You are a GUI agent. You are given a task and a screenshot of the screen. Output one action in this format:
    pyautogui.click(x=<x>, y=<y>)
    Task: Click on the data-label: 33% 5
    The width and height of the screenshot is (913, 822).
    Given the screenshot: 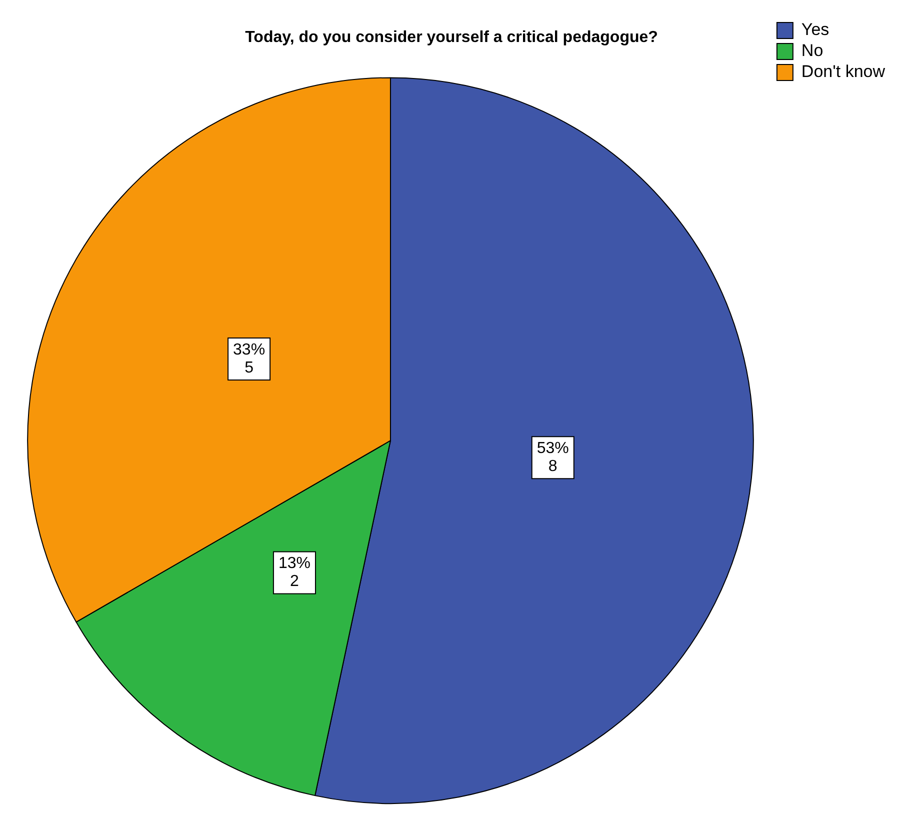 What is the action you would take?
    pyautogui.click(x=249, y=358)
    